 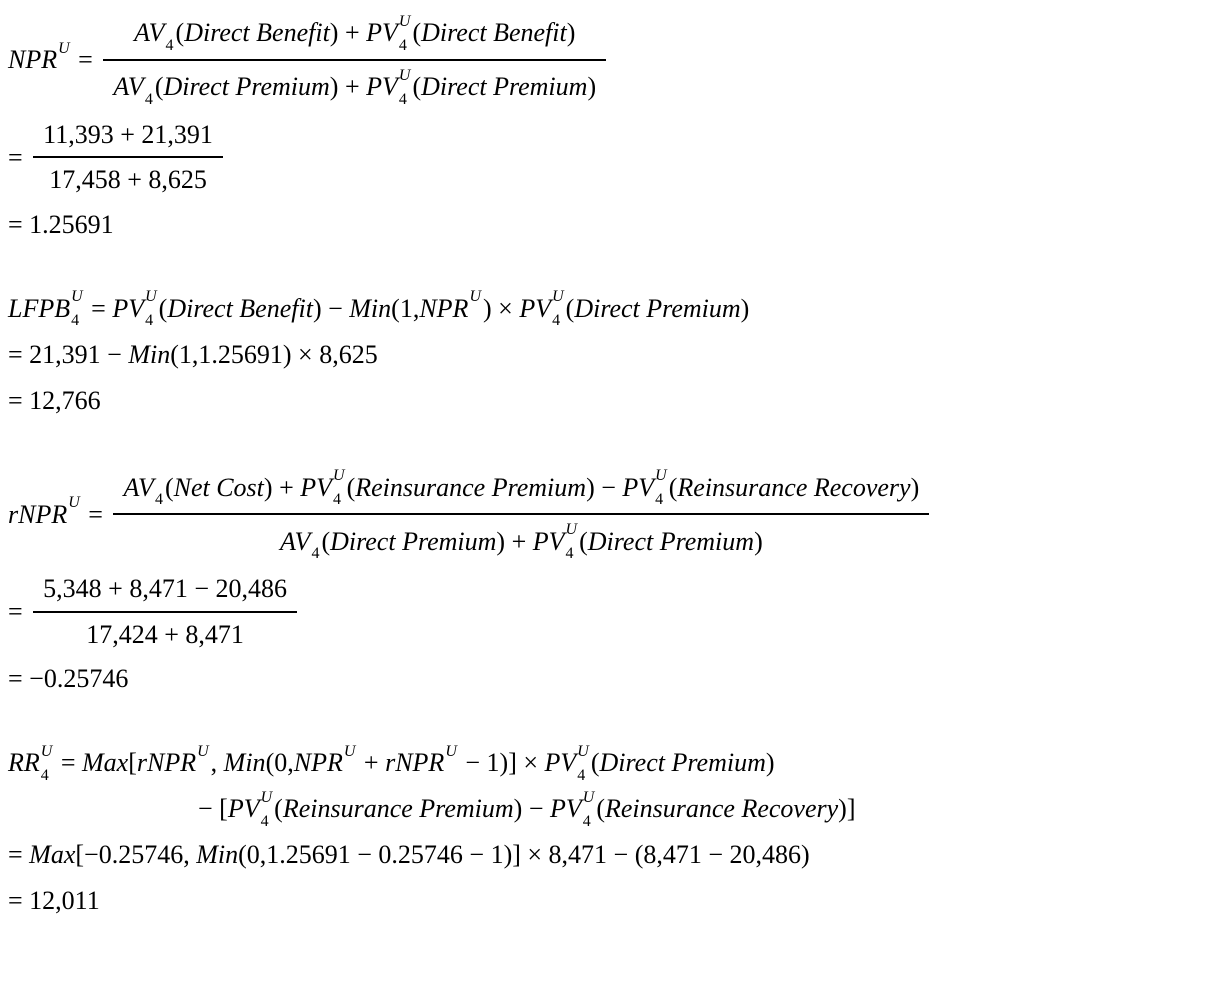 I want to click on math-token: (0,, so click(x=280, y=762).